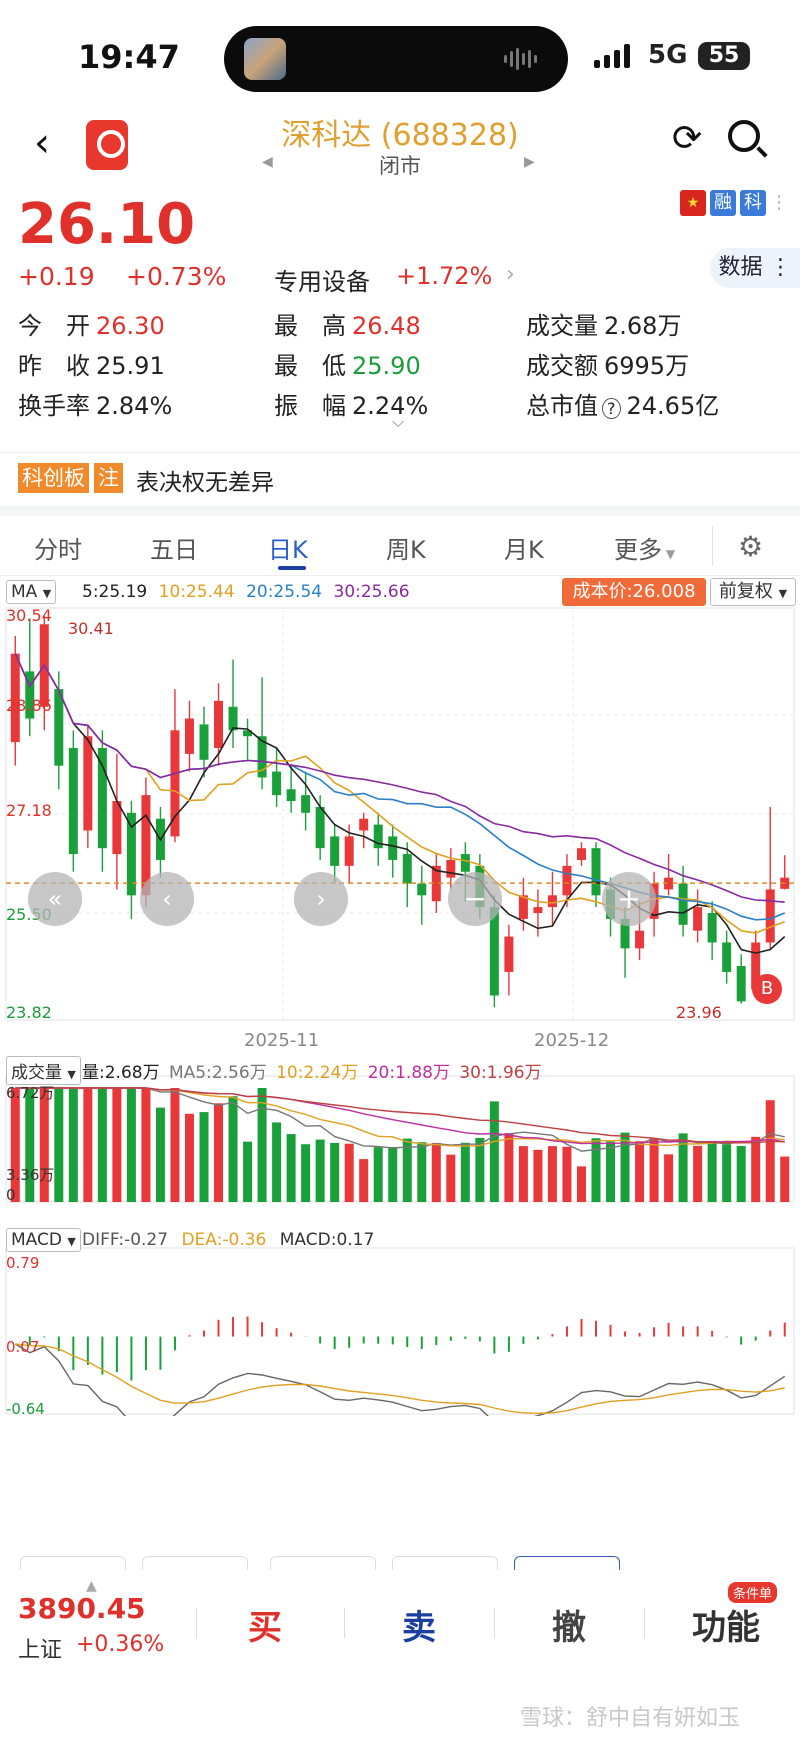  Describe the element at coordinates (400, 1119) in the screenshot. I see `volume-ma-lines` at that location.